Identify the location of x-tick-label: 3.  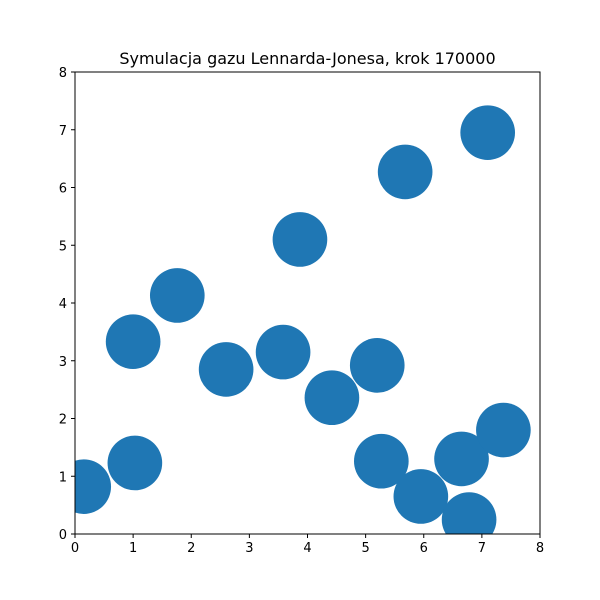
(249, 548).